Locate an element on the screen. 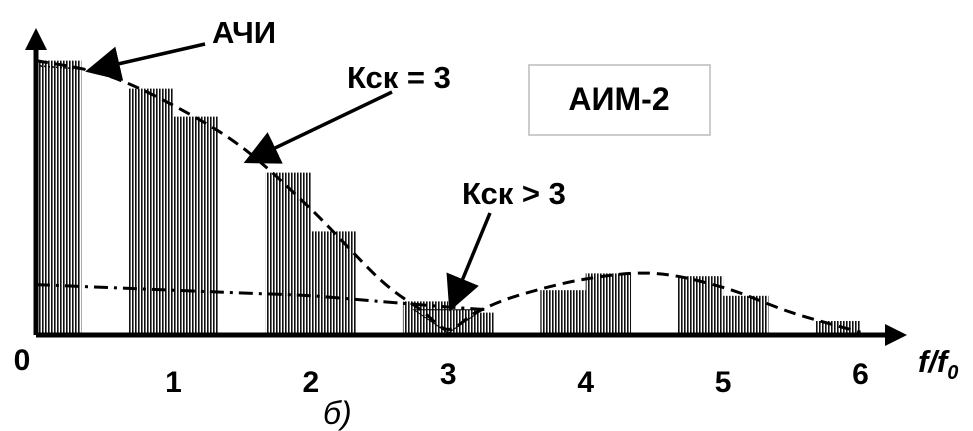 Image resolution: width=973 pixels, height=431 pixels. annotation-ksk-gt: Кск > 3 is located at coordinates (514, 193).